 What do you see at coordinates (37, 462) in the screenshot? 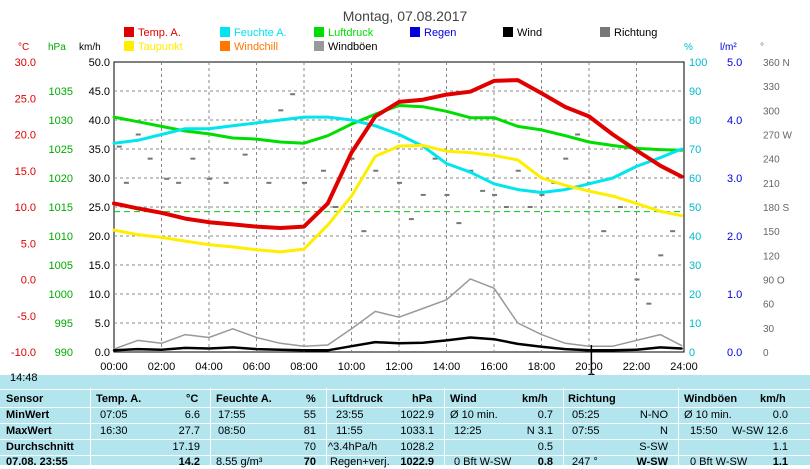
I see `row-current-label: 07.08. 23:55` at bounding box center [37, 462].